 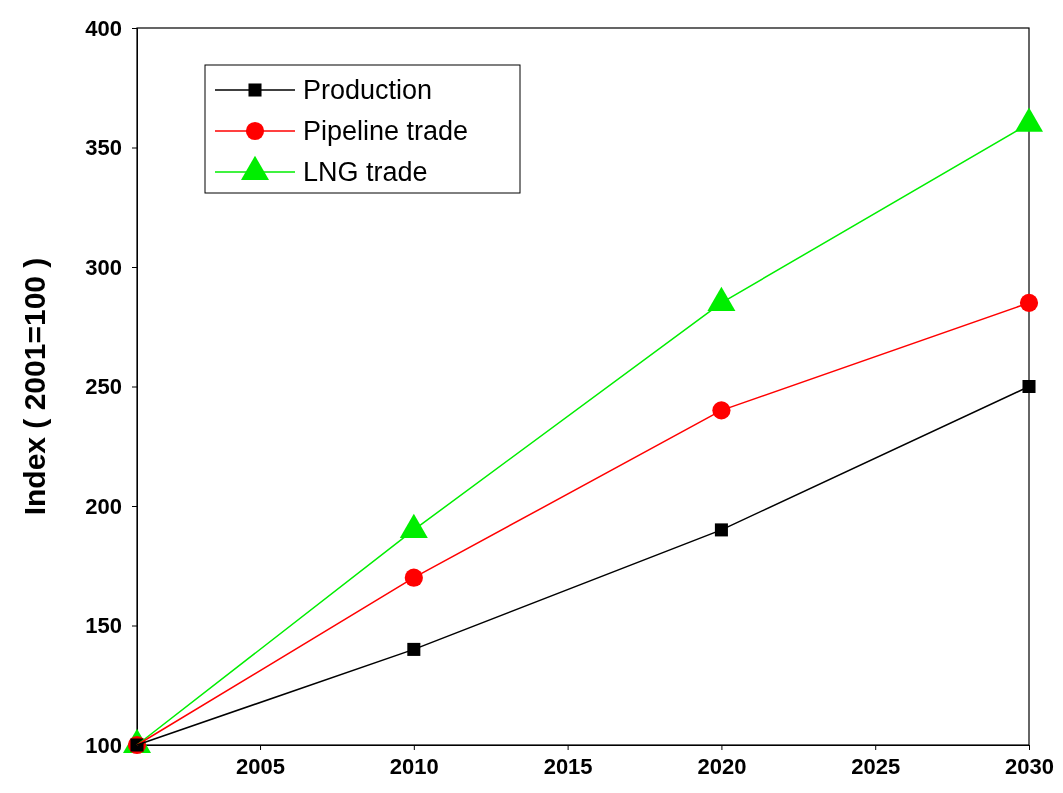 What do you see at coordinates (103, 267) in the screenshot?
I see `y-tick-label: 300` at bounding box center [103, 267].